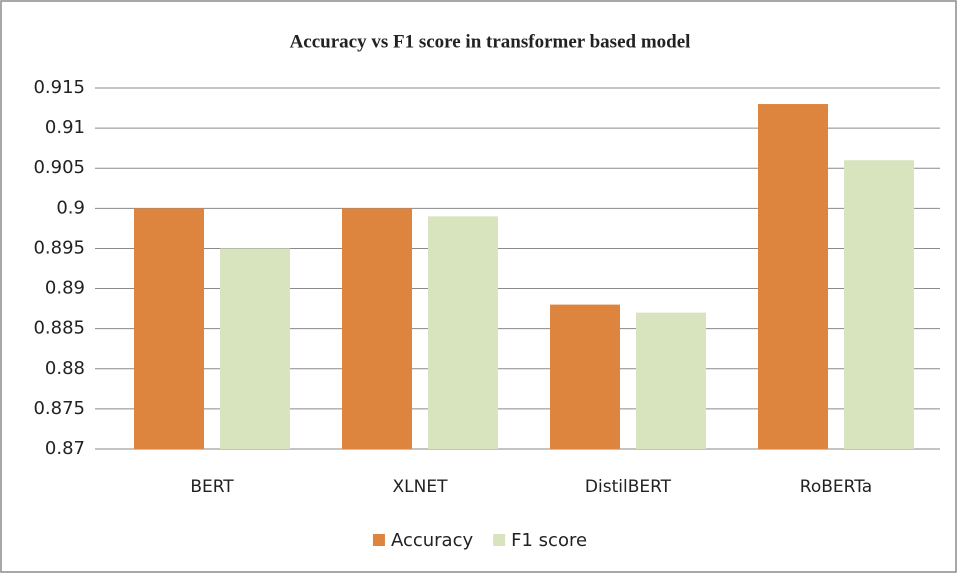  Describe the element at coordinates (628, 487) in the screenshot. I see `x-tick-label: DistilBERT` at that location.